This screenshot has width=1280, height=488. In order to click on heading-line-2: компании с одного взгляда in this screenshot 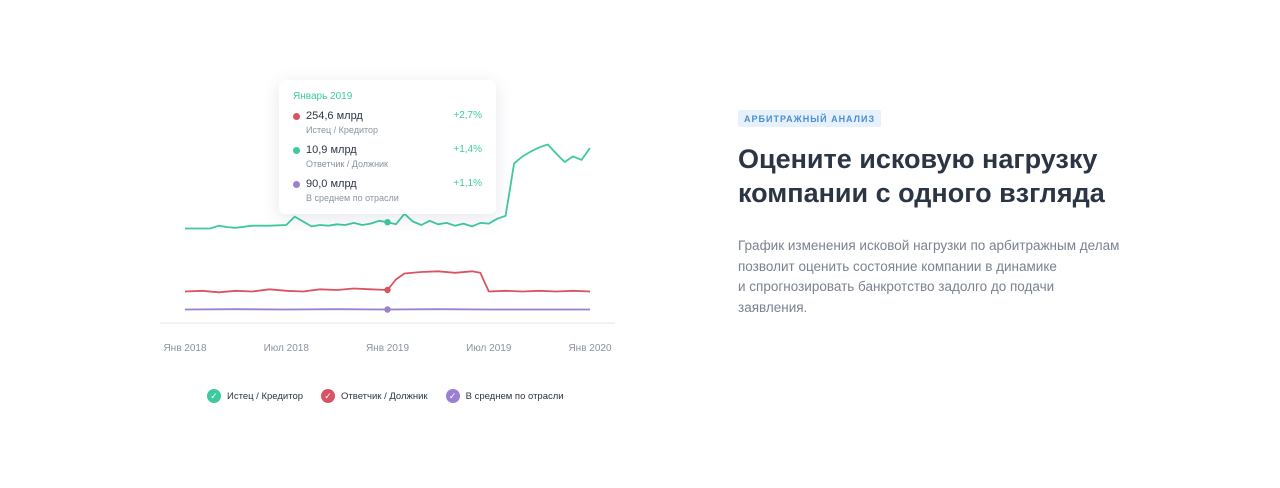, I will do `click(921, 193)`.